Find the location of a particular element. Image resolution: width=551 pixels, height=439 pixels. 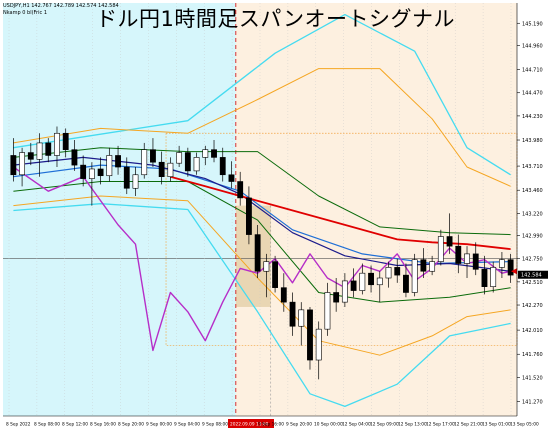

y-tick-label: 141.270 is located at coordinates (532, 403).